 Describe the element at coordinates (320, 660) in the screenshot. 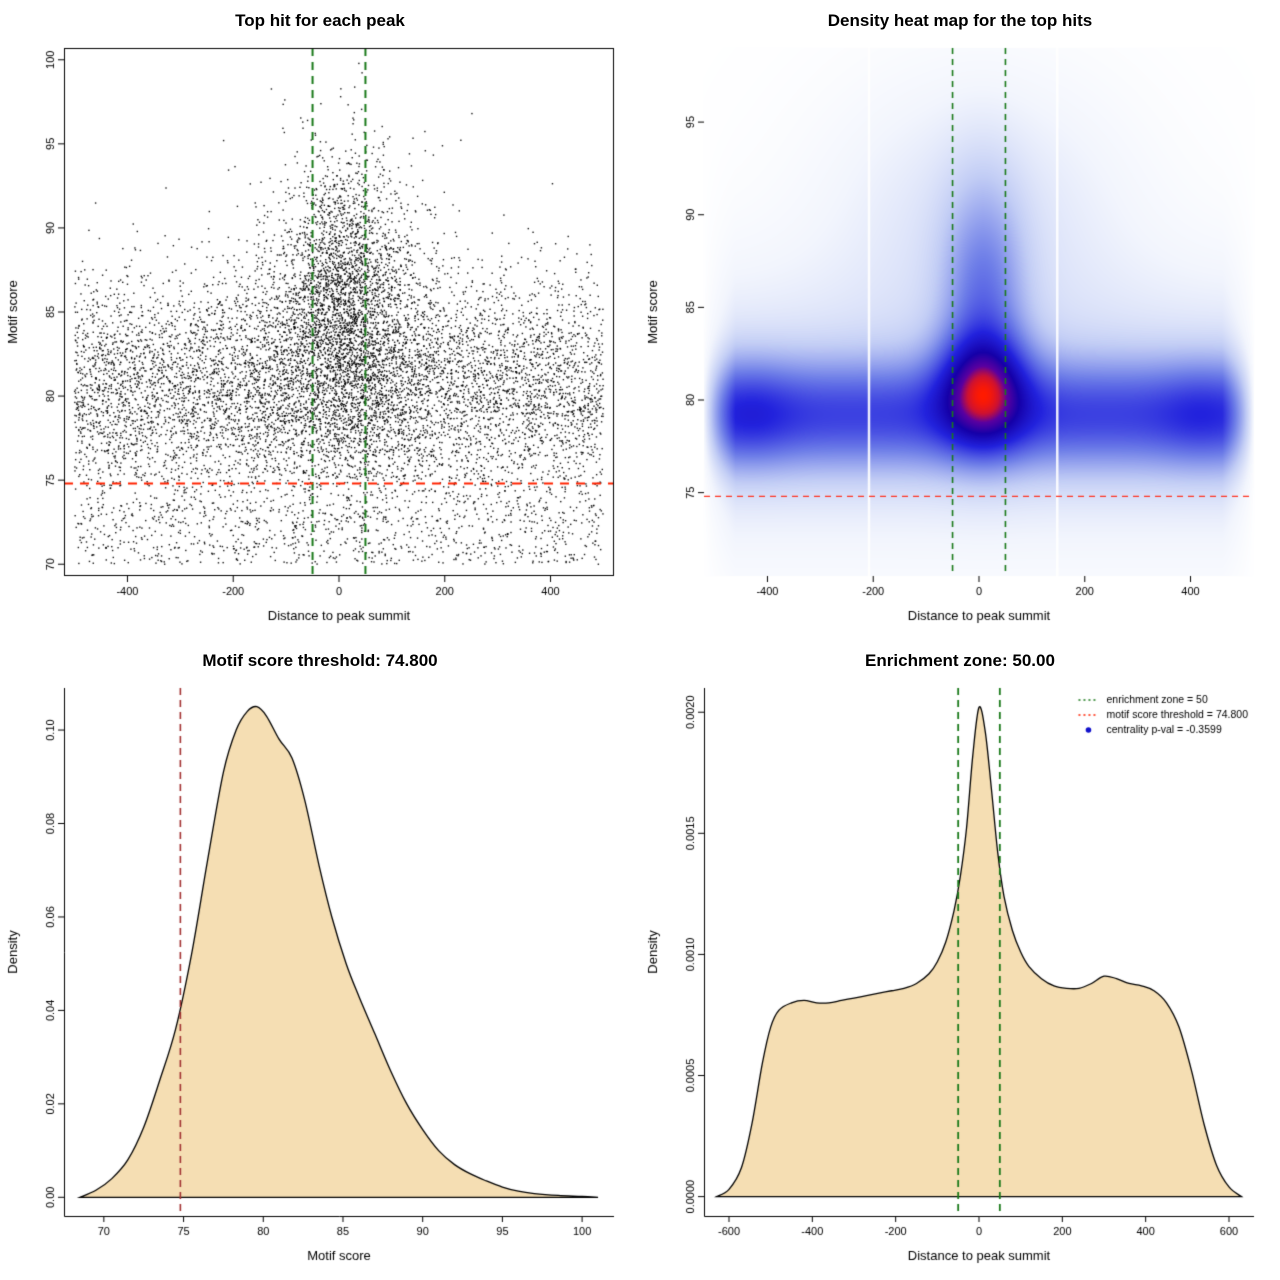

I see `chart-title-score-threshold: Motif score threshold: 74.800` at that location.